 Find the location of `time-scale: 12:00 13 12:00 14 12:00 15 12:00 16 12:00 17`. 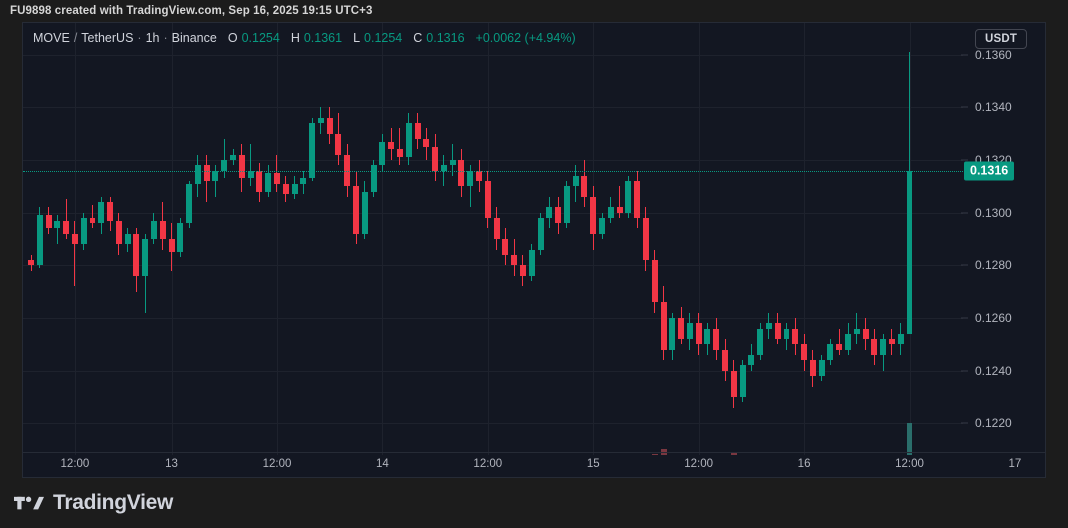

time-scale: 12:00 13 12:00 14 12:00 15 12:00 16 12:00 17 is located at coordinates (534, 464).